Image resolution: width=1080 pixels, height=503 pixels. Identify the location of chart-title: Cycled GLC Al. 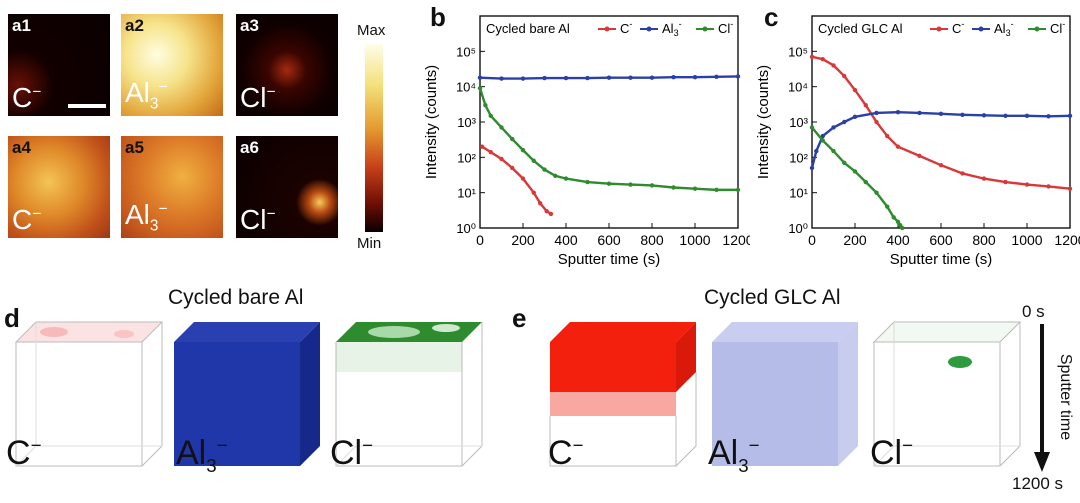
(860, 28).